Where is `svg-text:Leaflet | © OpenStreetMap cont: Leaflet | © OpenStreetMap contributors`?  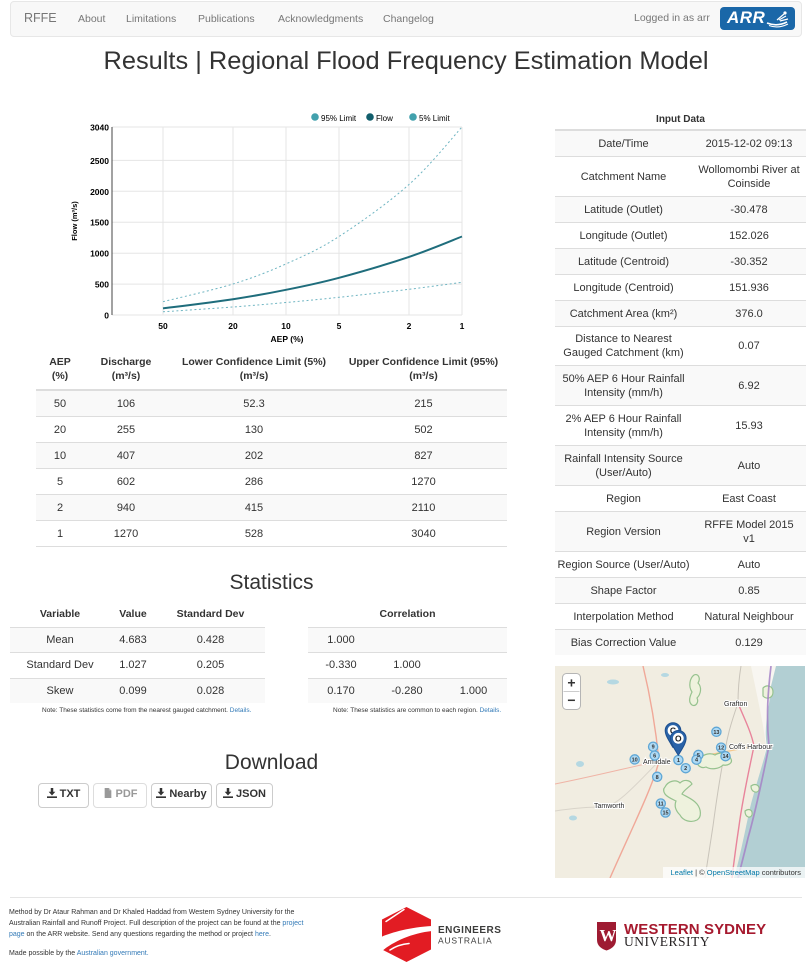
svg-text:Leaflet | © OpenStreetMap cont: Leaflet | © OpenStreetMap contributors is located at coordinates (736, 872).